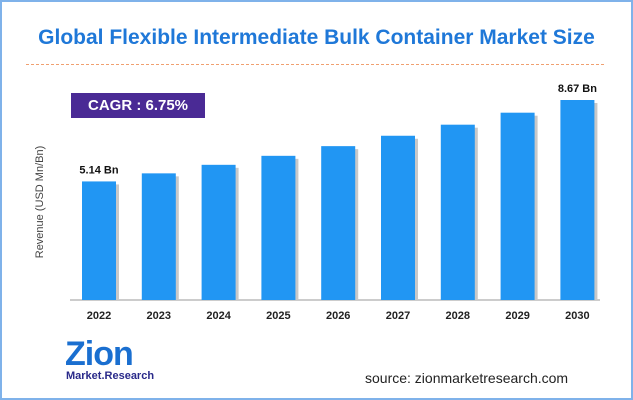 The width and height of the screenshot is (633, 400). I want to click on x-tick-label: 2028, so click(458, 316).